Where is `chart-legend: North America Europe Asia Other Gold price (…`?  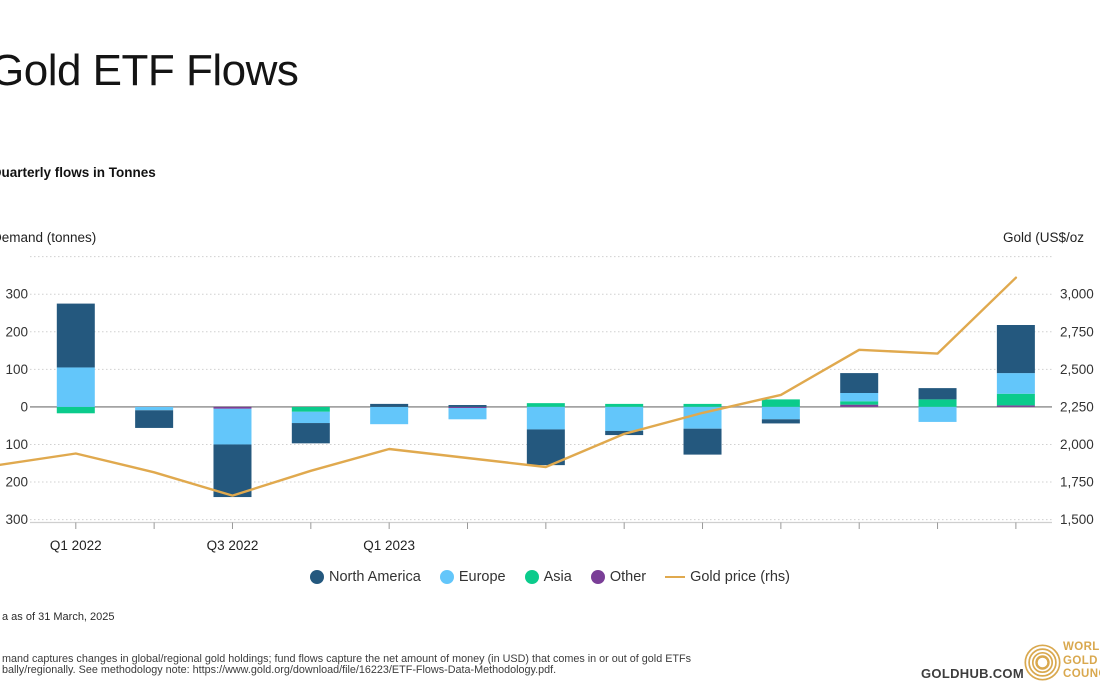
chart-legend: North America Europe Asia Other Gold price (… is located at coordinates (550, 577).